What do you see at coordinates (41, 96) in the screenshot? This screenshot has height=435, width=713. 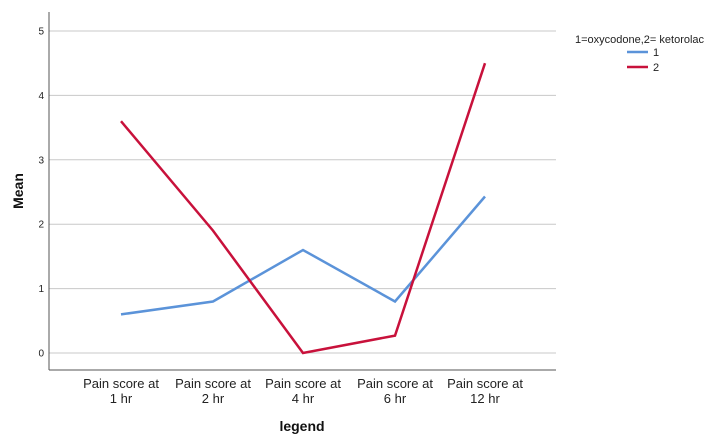 I see `y-tick-label: 4` at bounding box center [41, 96].